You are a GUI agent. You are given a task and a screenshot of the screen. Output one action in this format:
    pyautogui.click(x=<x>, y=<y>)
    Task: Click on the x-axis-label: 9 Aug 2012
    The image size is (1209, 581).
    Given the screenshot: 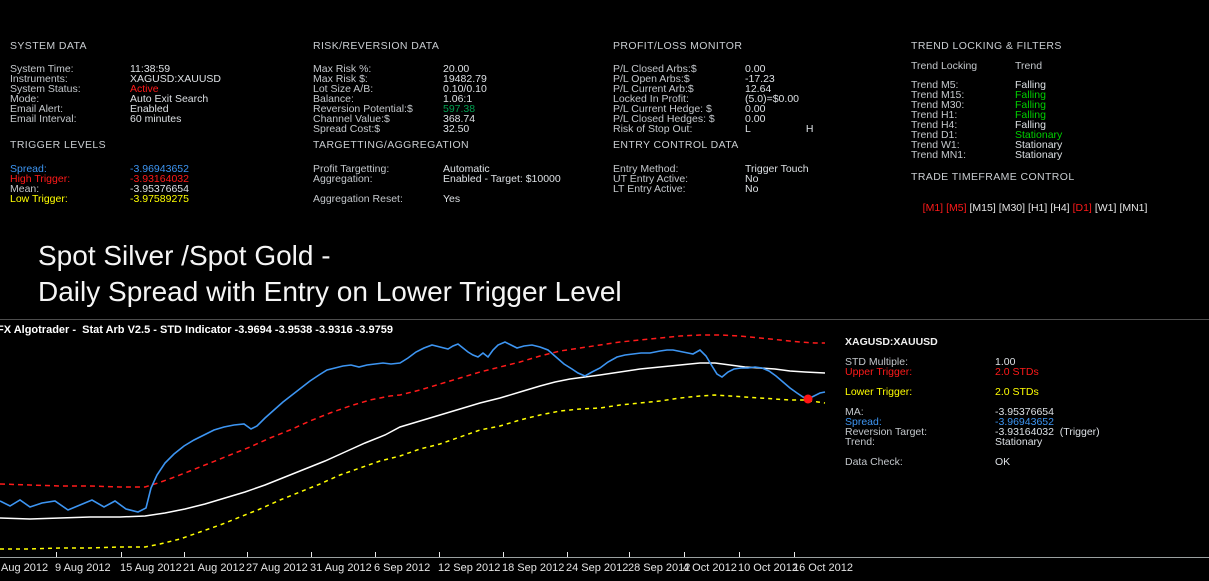 What is the action you would take?
    pyautogui.click(x=83, y=568)
    